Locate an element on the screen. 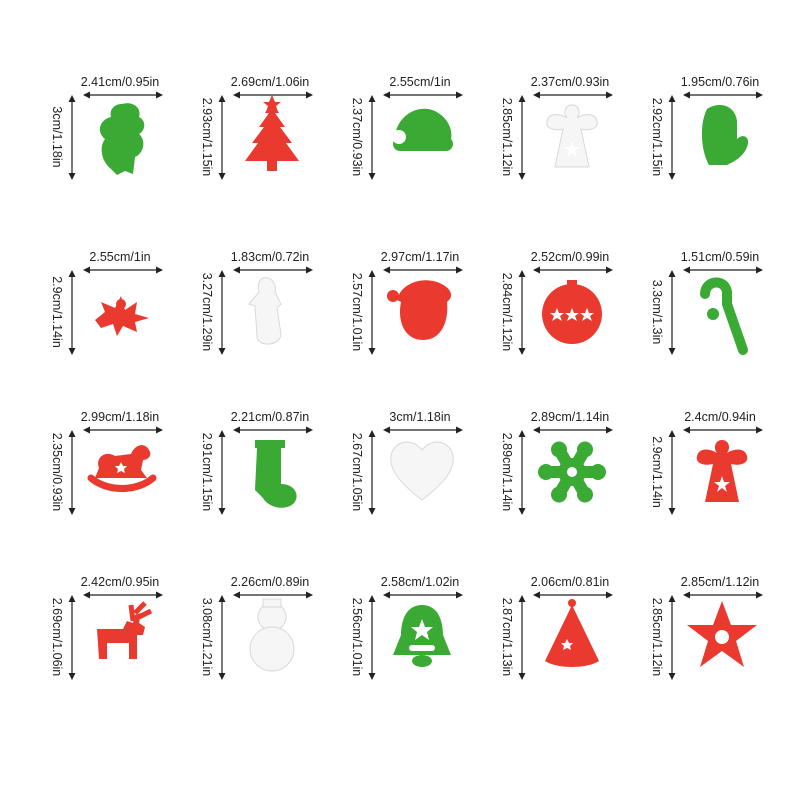 The height and width of the screenshot is (800, 800). height-label: 2.56cm/1.01in is located at coordinates (357, 637).